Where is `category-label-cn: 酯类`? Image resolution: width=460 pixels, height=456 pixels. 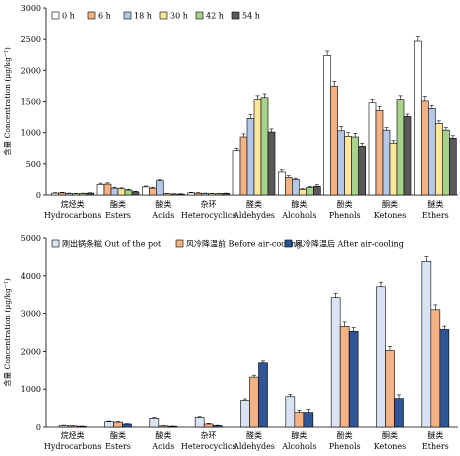
category-label-cn: 酯类 is located at coordinates (118, 435).